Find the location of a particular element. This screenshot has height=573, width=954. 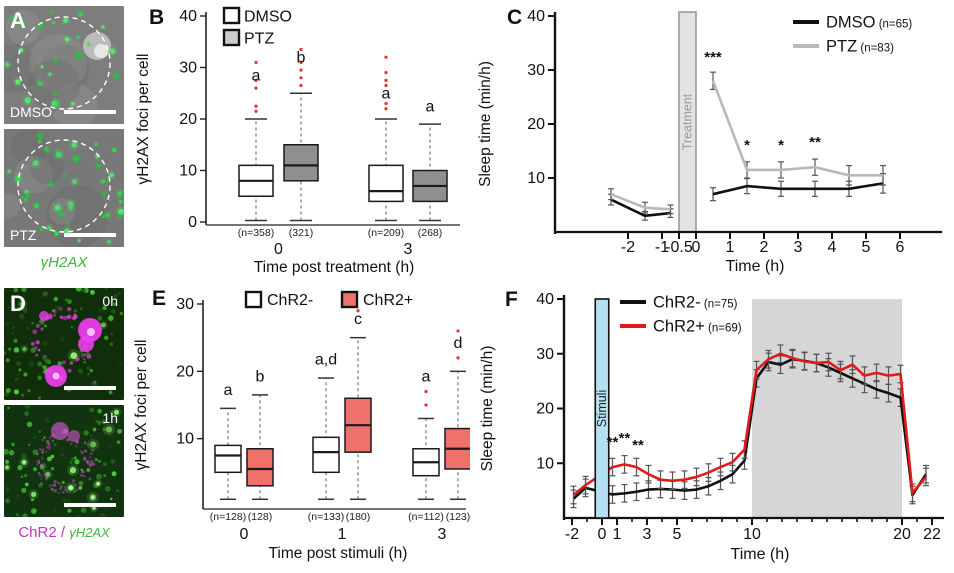

caption-part: ChR2 is located at coordinates (37, 532).